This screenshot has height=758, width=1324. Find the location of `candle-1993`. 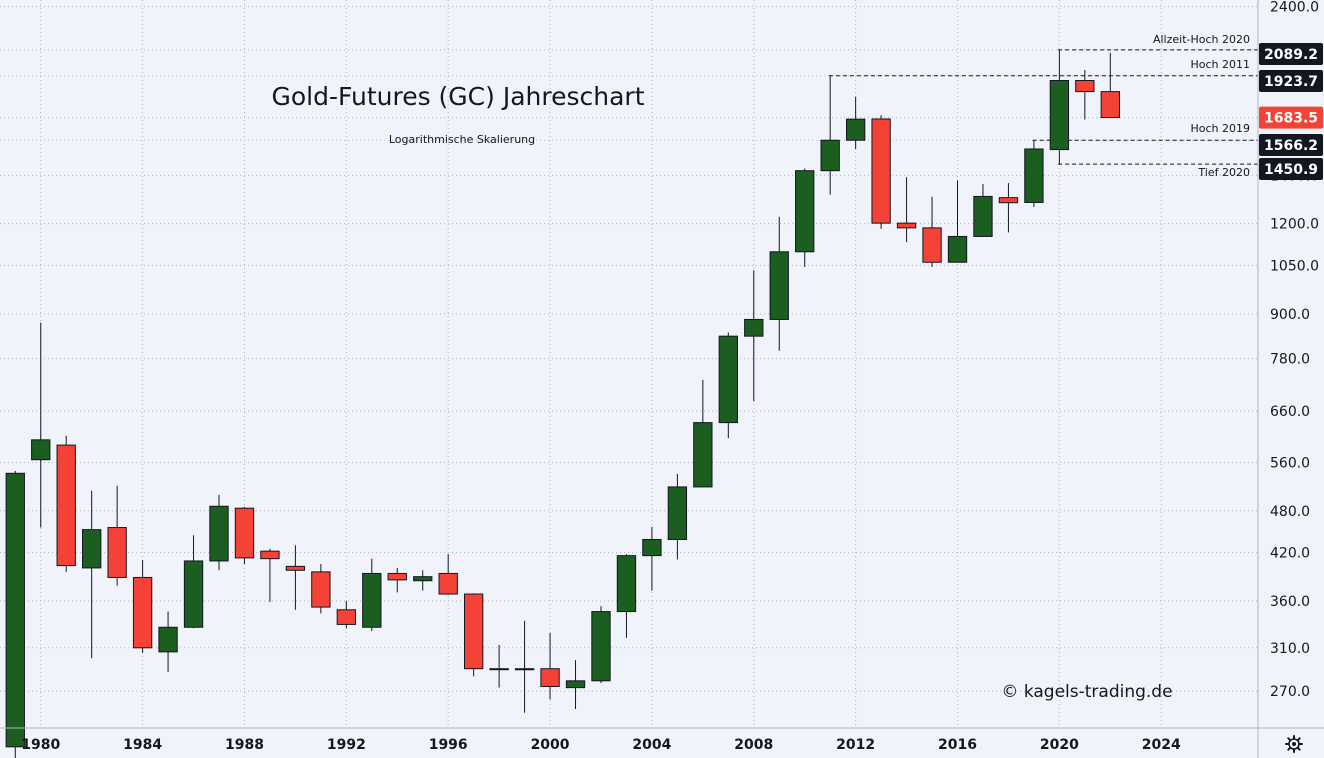

candle-1993 is located at coordinates (372, 595).